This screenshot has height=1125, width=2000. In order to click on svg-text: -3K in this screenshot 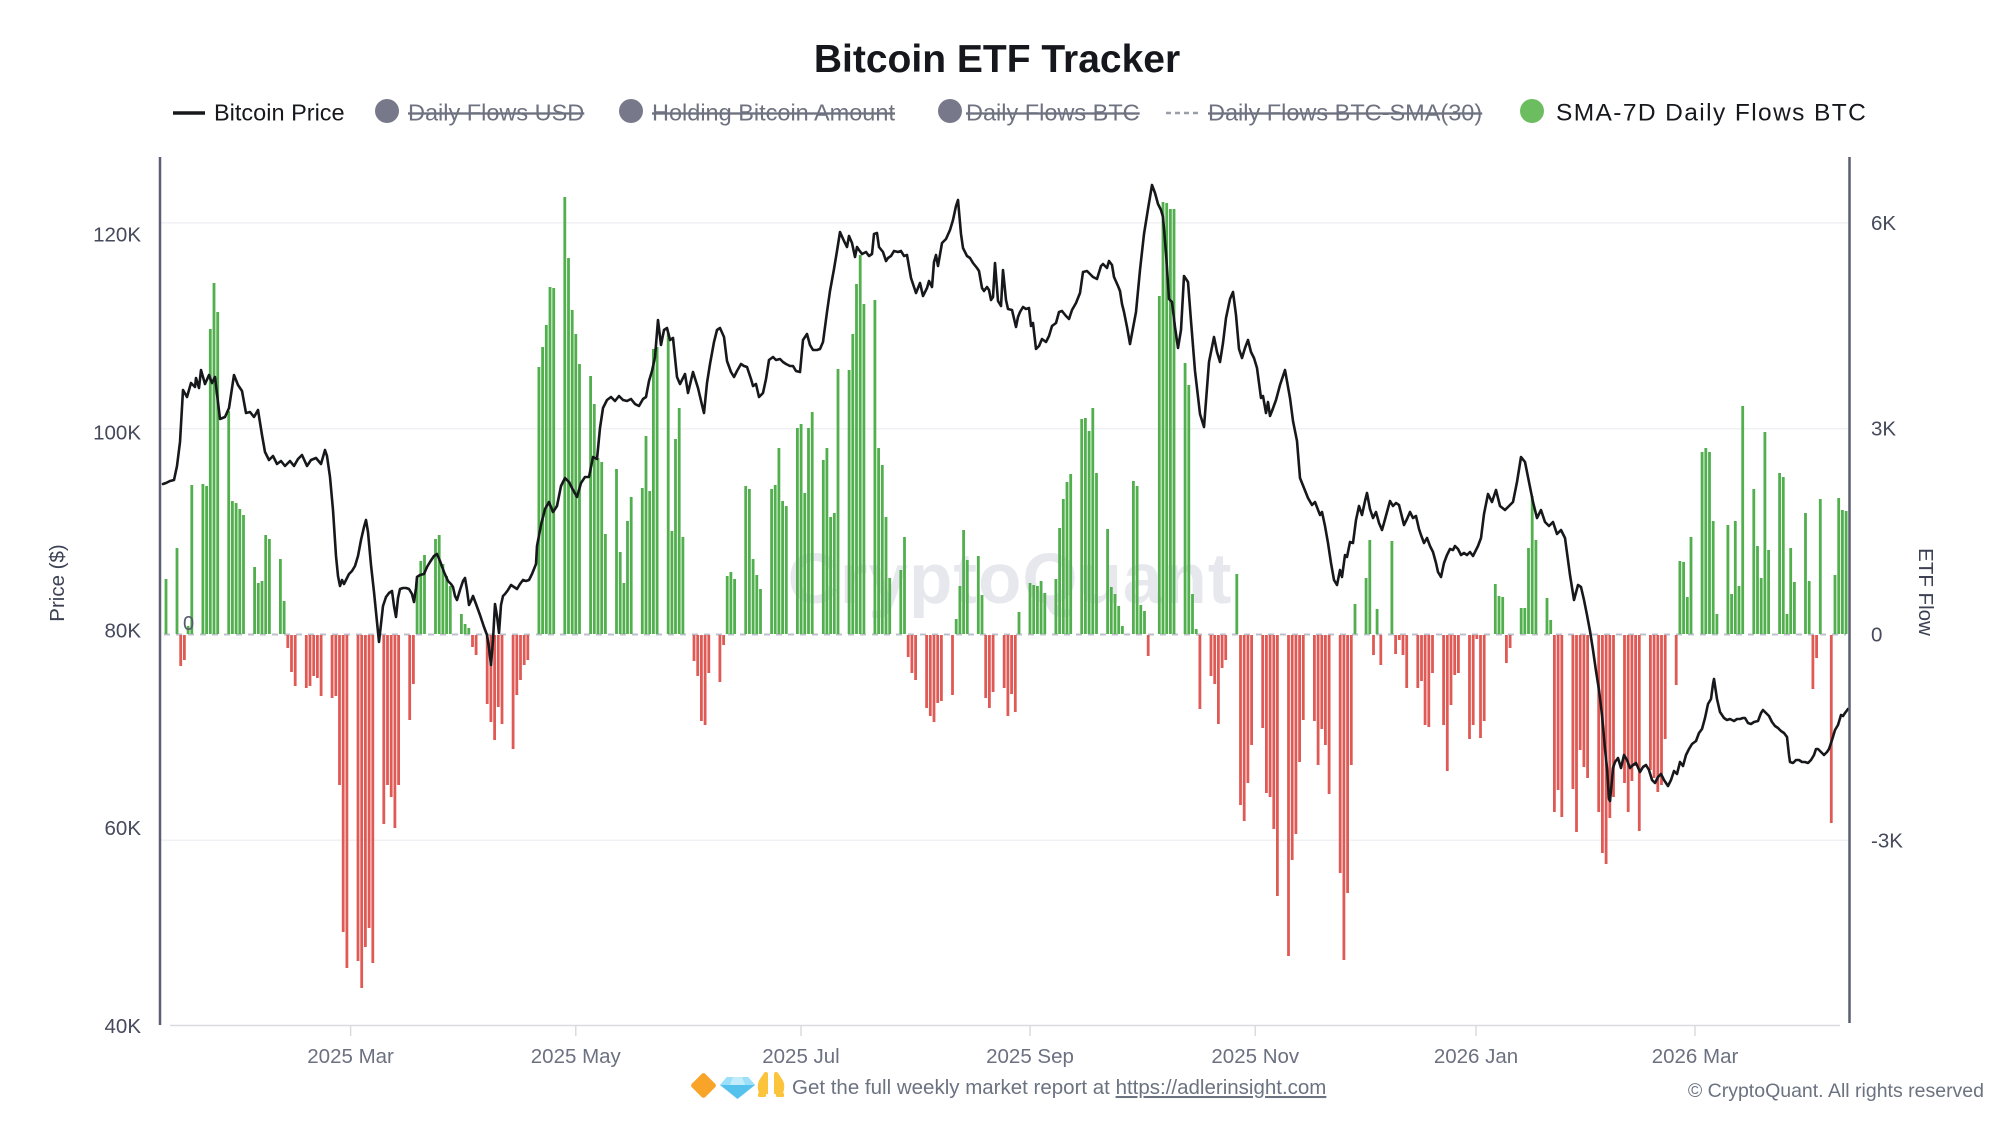, I will do `click(1887, 840)`.